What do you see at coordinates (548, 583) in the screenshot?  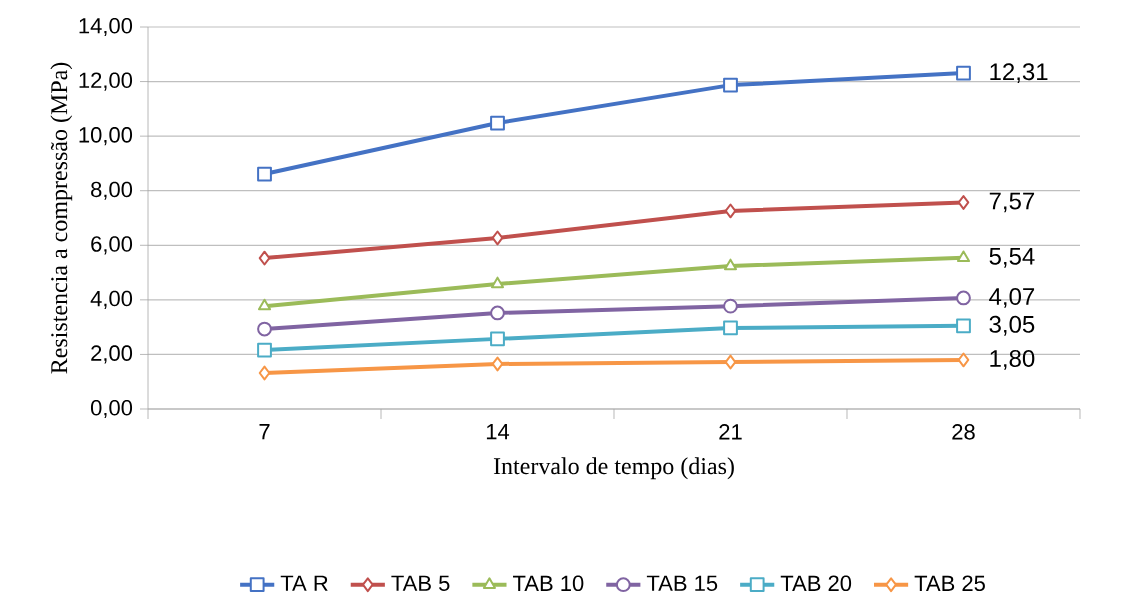 I see `legend-label: TAB 10` at bounding box center [548, 583].